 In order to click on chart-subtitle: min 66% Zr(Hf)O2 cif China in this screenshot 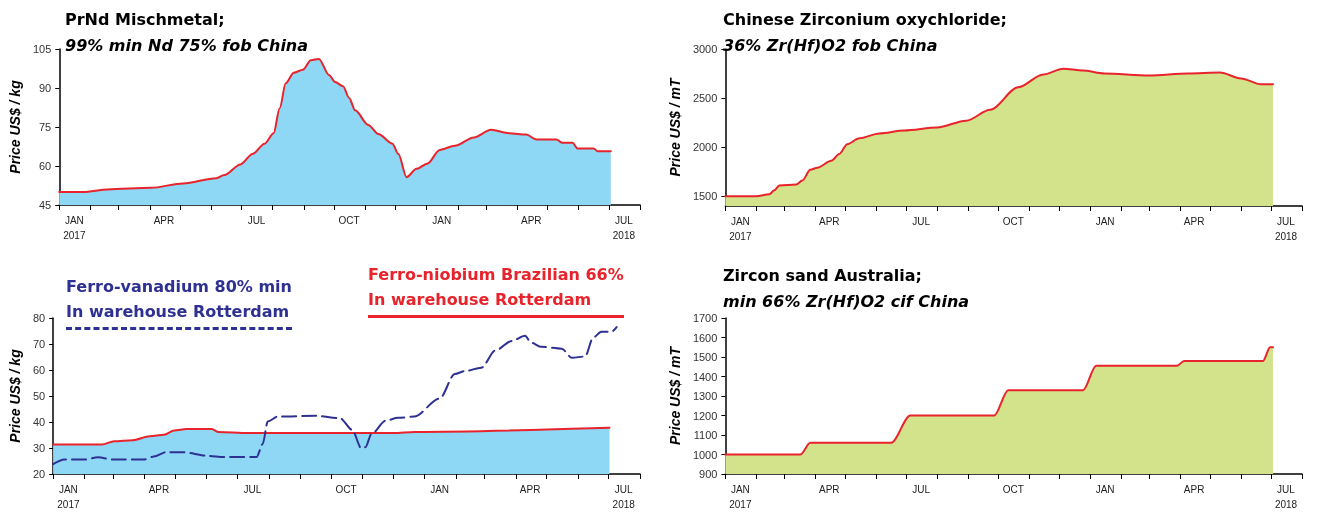, I will do `click(846, 301)`.